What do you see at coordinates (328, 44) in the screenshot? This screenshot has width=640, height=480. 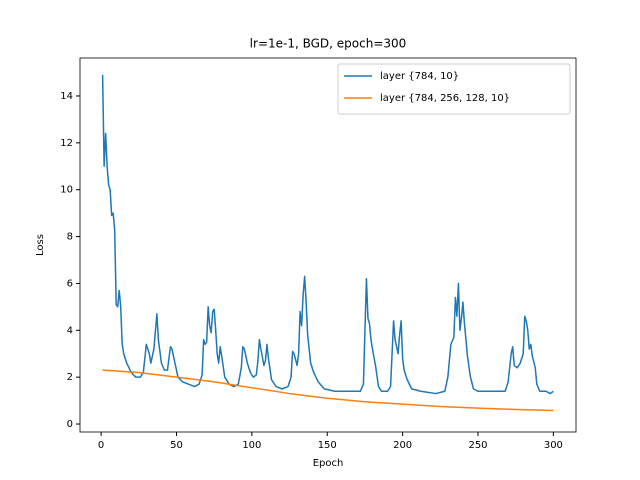 I see `chart-title: lr=1e-1, BGD, epoch=300` at bounding box center [328, 44].